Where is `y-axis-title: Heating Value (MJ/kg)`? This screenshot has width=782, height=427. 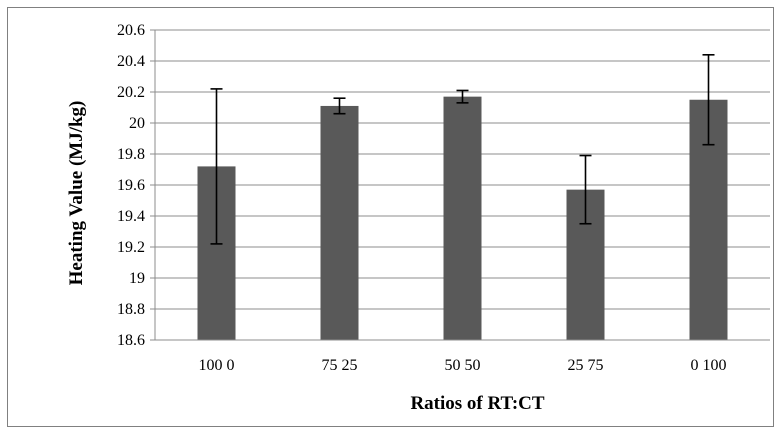
y-axis-title: Heating Value (MJ/kg) is located at coordinates (76, 193).